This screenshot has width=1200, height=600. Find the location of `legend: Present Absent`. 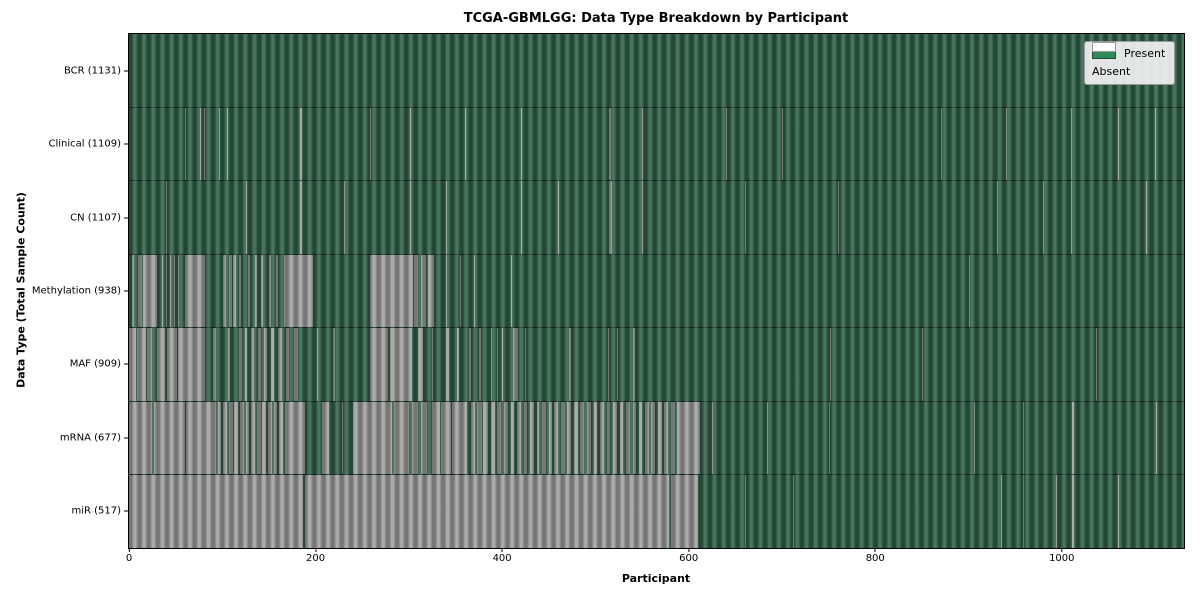

legend: Present Absent is located at coordinates (1130, 63).